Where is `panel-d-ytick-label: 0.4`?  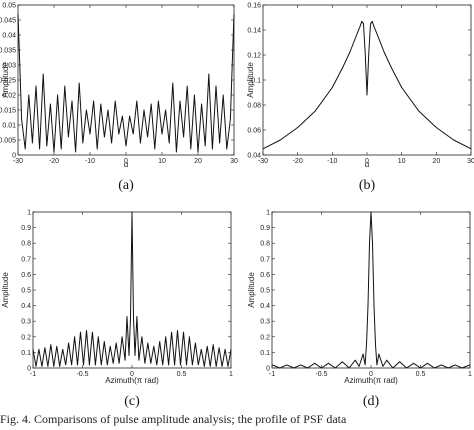 panel-d-ytick-label: 0.4 is located at coordinates (265, 306).